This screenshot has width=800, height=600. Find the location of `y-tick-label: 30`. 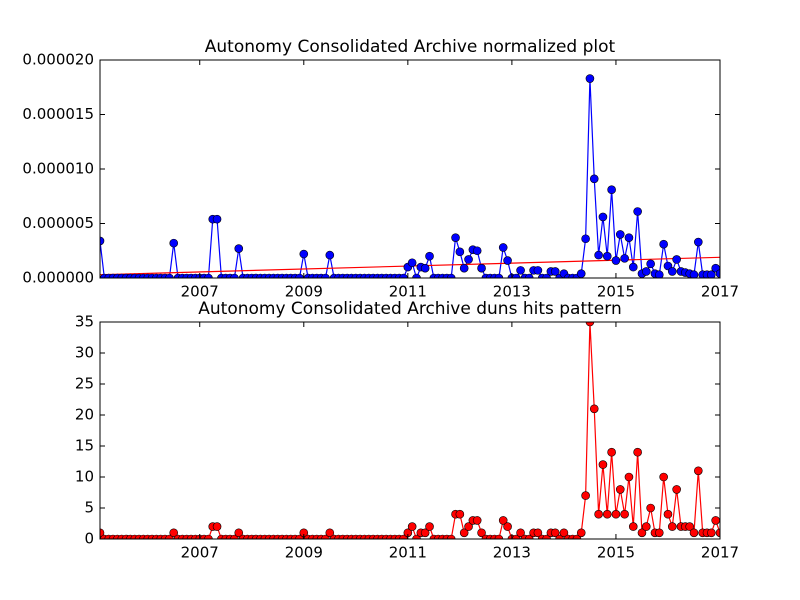

y-tick-label: 30 is located at coordinates (84, 353).